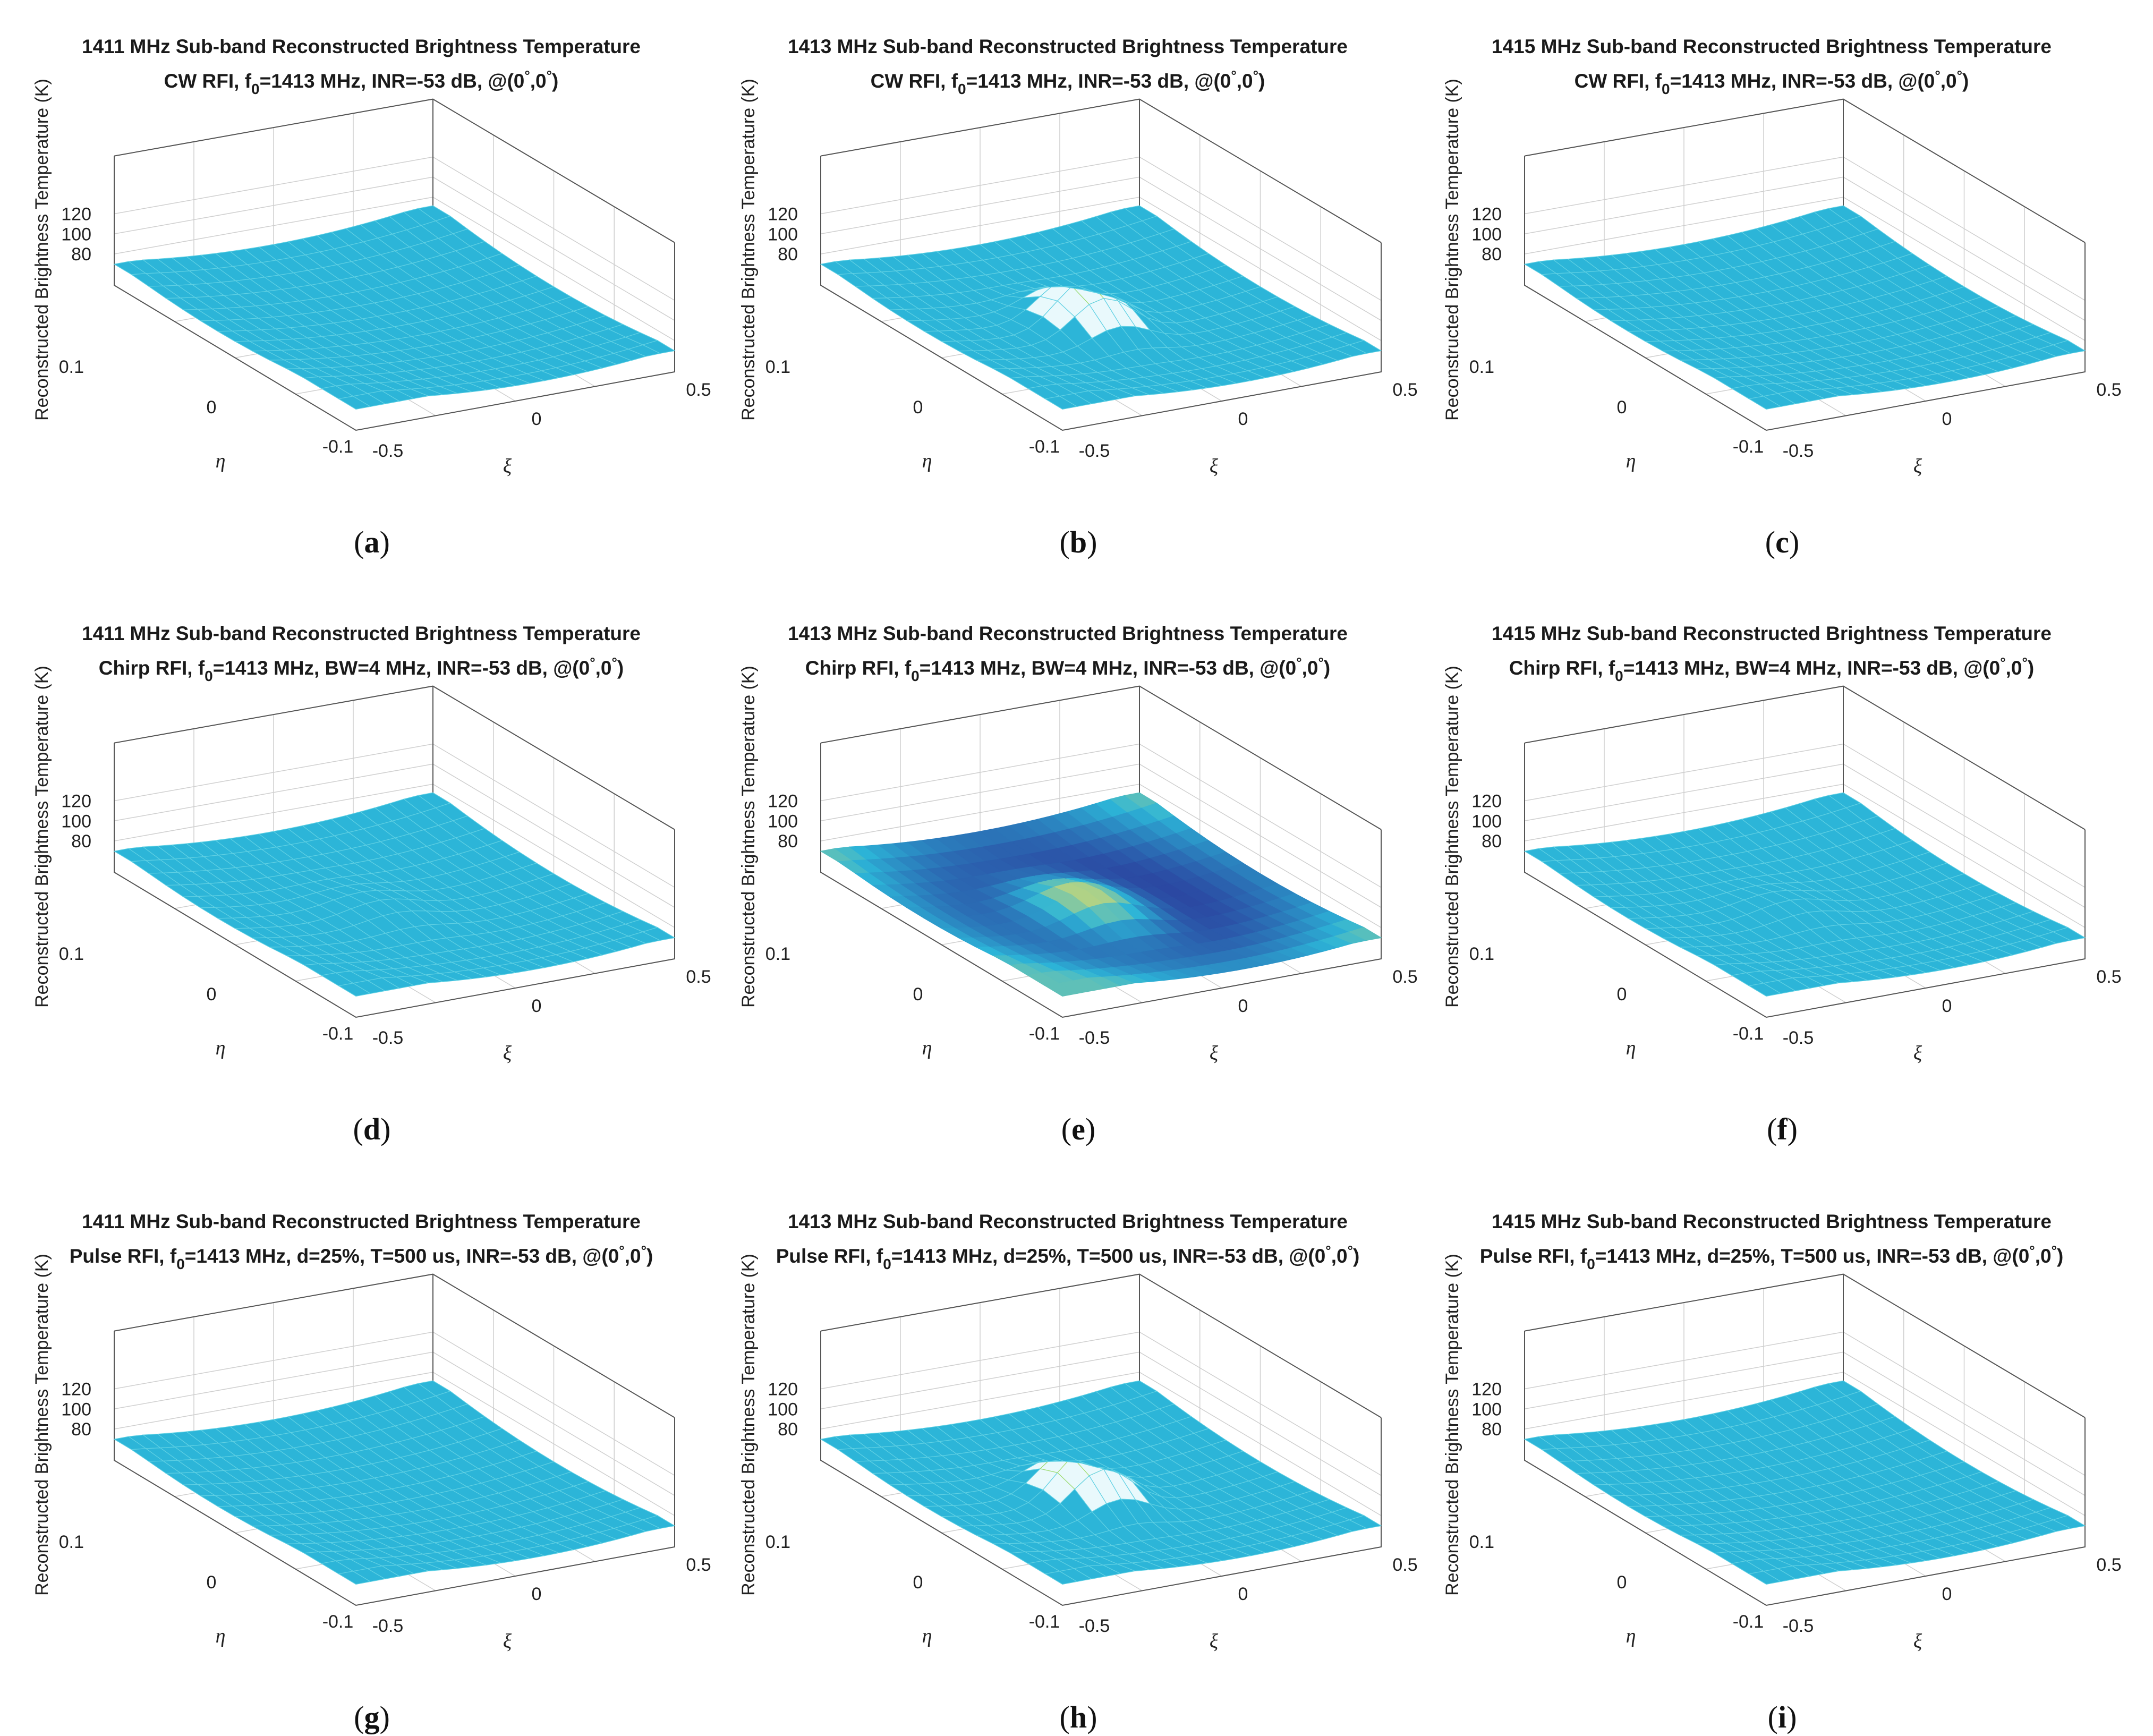  Describe the element at coordinates (392, 81) in the screenshot. I see `title-suffix: =1413 MHz, INR=-53 dB, @(0` at that location.